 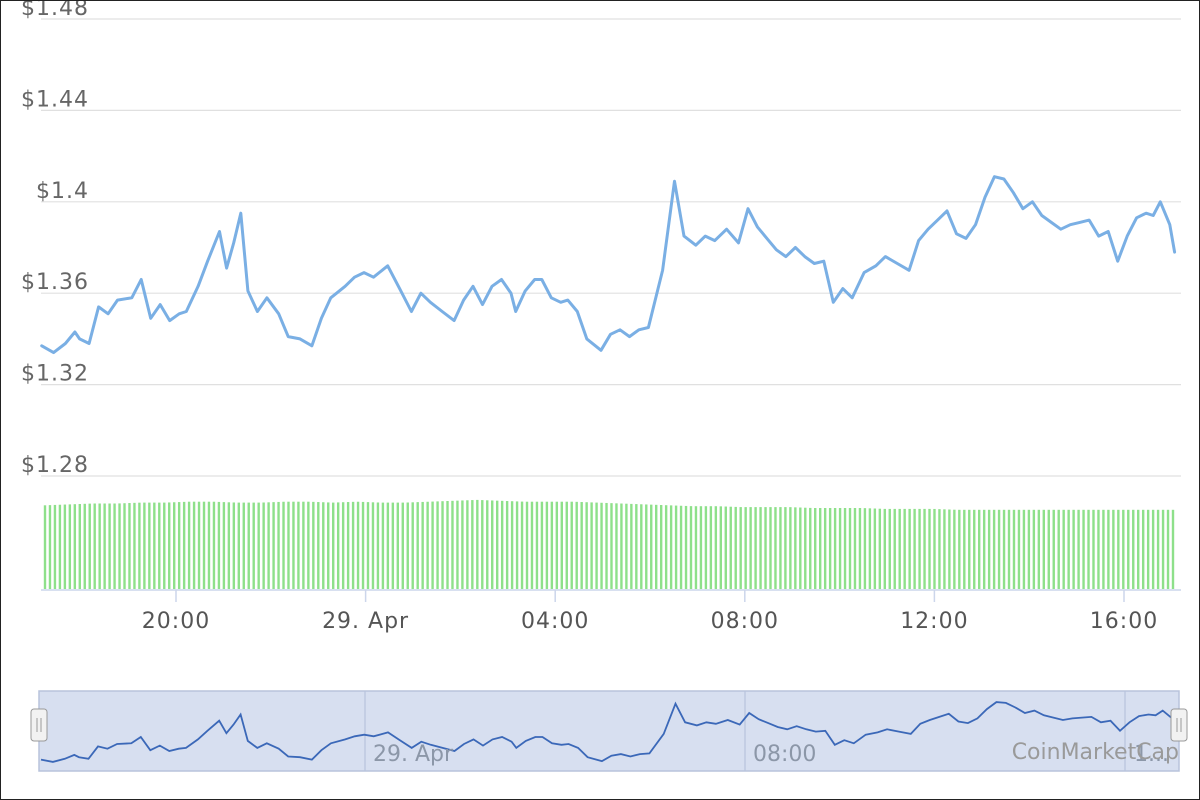 I want to click on y-tick-label: $1.4, so click(x=62, y=191).